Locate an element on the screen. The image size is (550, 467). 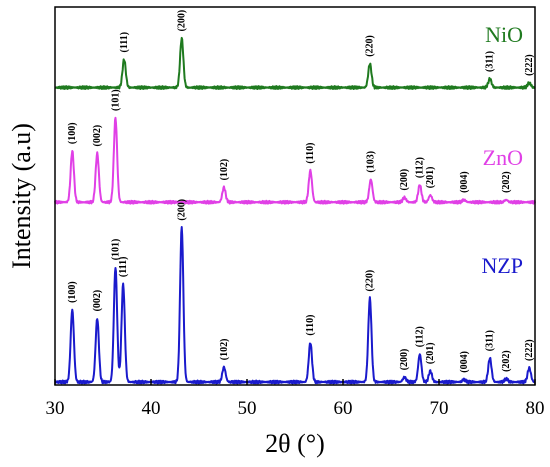
x-tick-label: 30 is located at coordinates (55, 408).